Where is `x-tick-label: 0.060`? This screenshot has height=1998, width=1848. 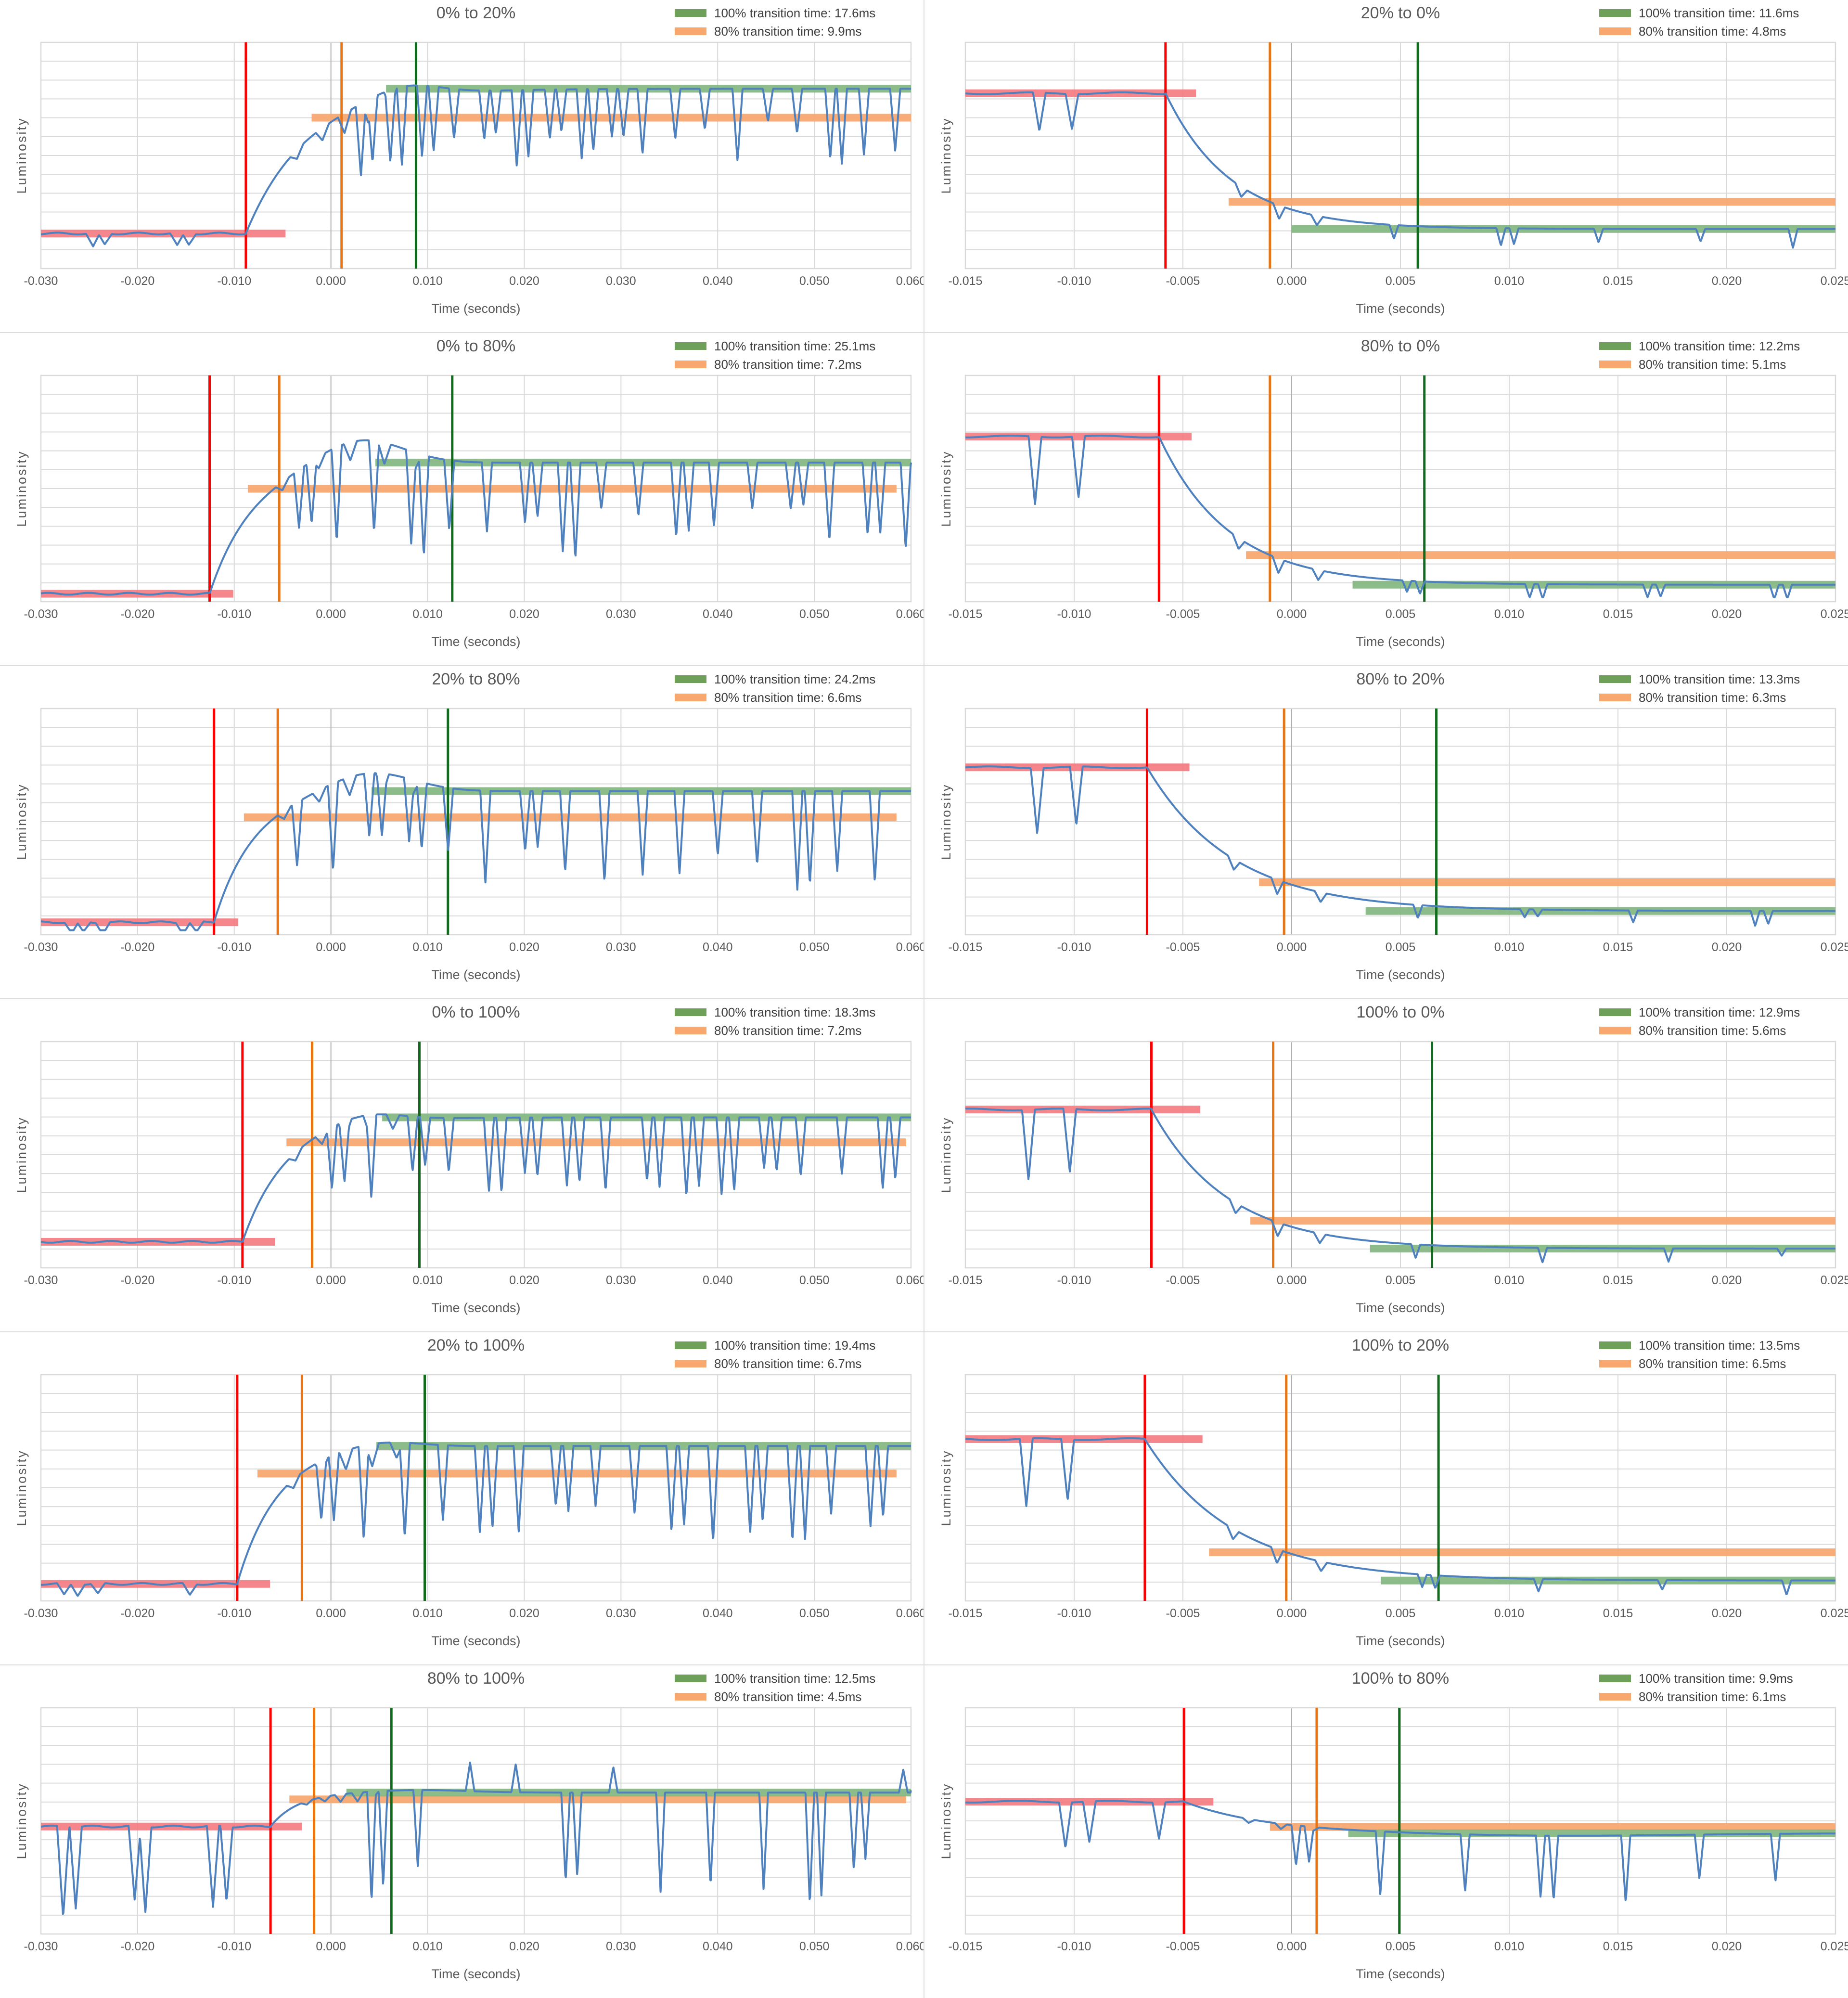 x-tick-label: 0.060 is located at coordinates (910, 614).